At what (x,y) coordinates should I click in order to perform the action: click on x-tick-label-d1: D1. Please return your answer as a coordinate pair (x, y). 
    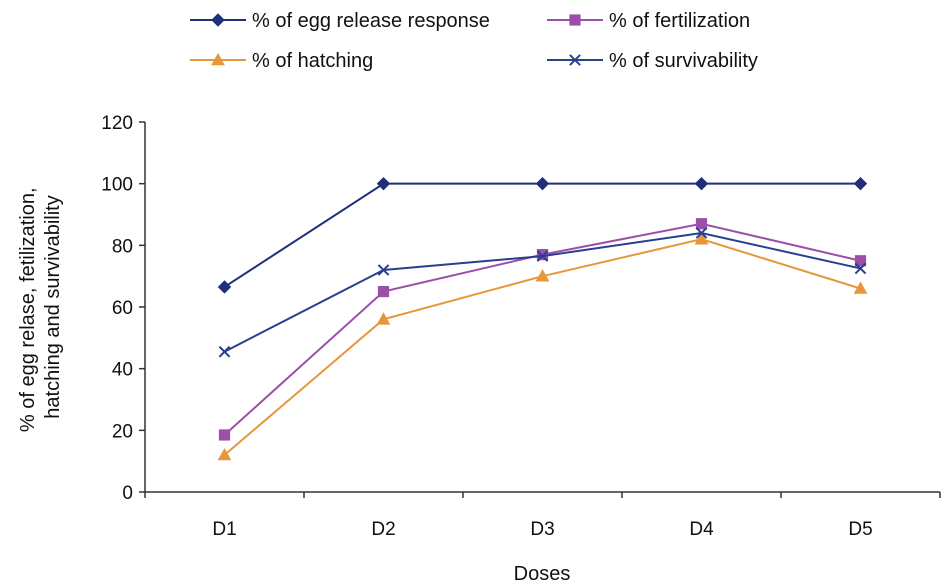
    Looking at the image, I should click on (224, 529).